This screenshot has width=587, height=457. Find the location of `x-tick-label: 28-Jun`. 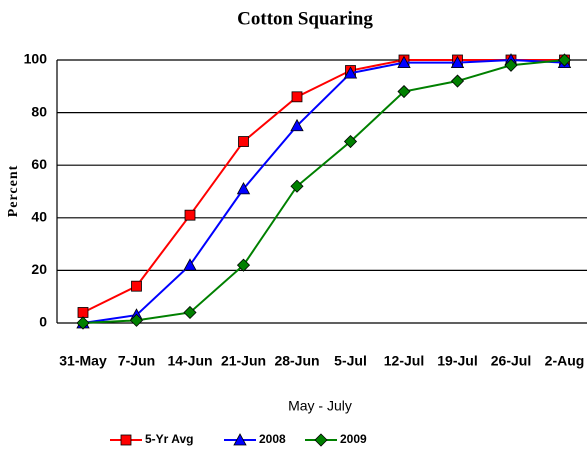

x-tick-label: 28-Jun is located at coordinates (296, 361).